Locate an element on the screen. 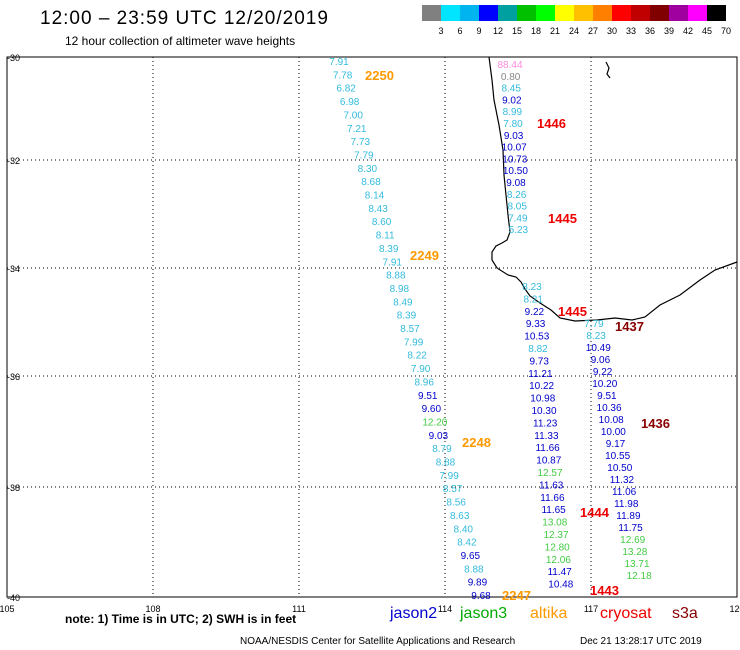 The height and width of the screenshot is (650, 740). lat-label: -32 is located at coordinates (13, 161).